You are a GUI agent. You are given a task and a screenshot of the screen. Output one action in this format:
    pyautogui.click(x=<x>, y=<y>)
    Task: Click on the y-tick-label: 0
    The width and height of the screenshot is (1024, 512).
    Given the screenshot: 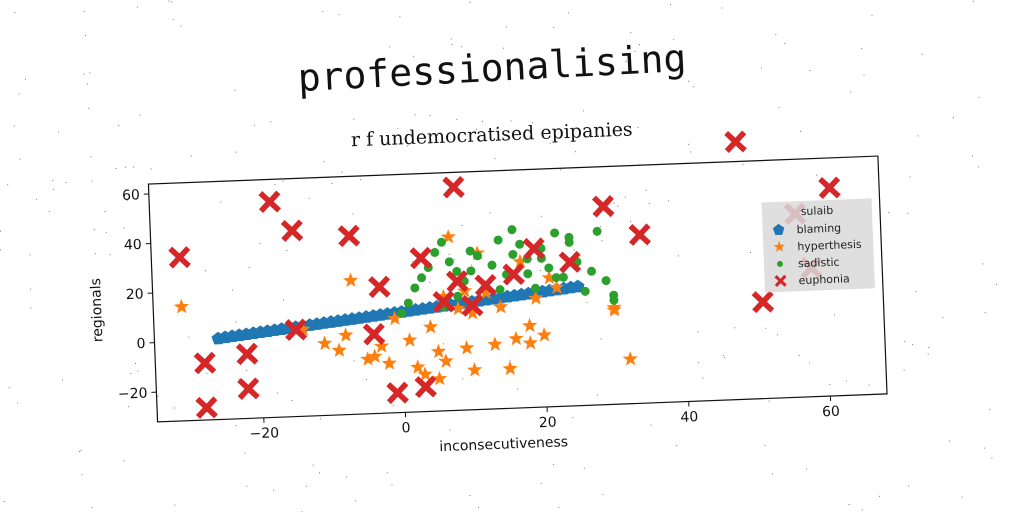 What is the action you would take?
    pyautogui.click(x=141, y=344)
    